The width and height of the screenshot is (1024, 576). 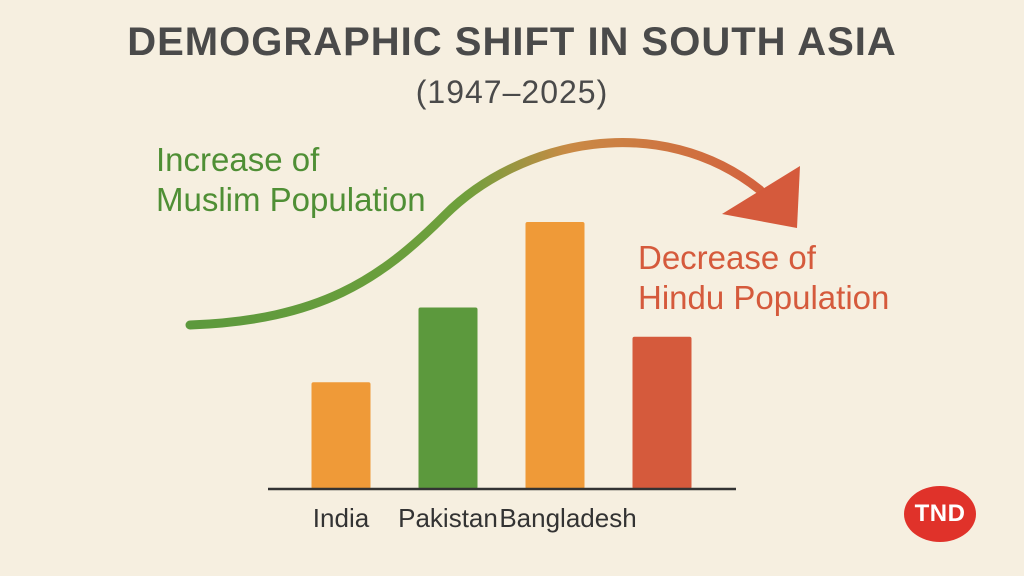 What do you see at coordinates (555, 355) in the screenshot?
I see `bar-bangladesh` at bounding box center [555, 355].